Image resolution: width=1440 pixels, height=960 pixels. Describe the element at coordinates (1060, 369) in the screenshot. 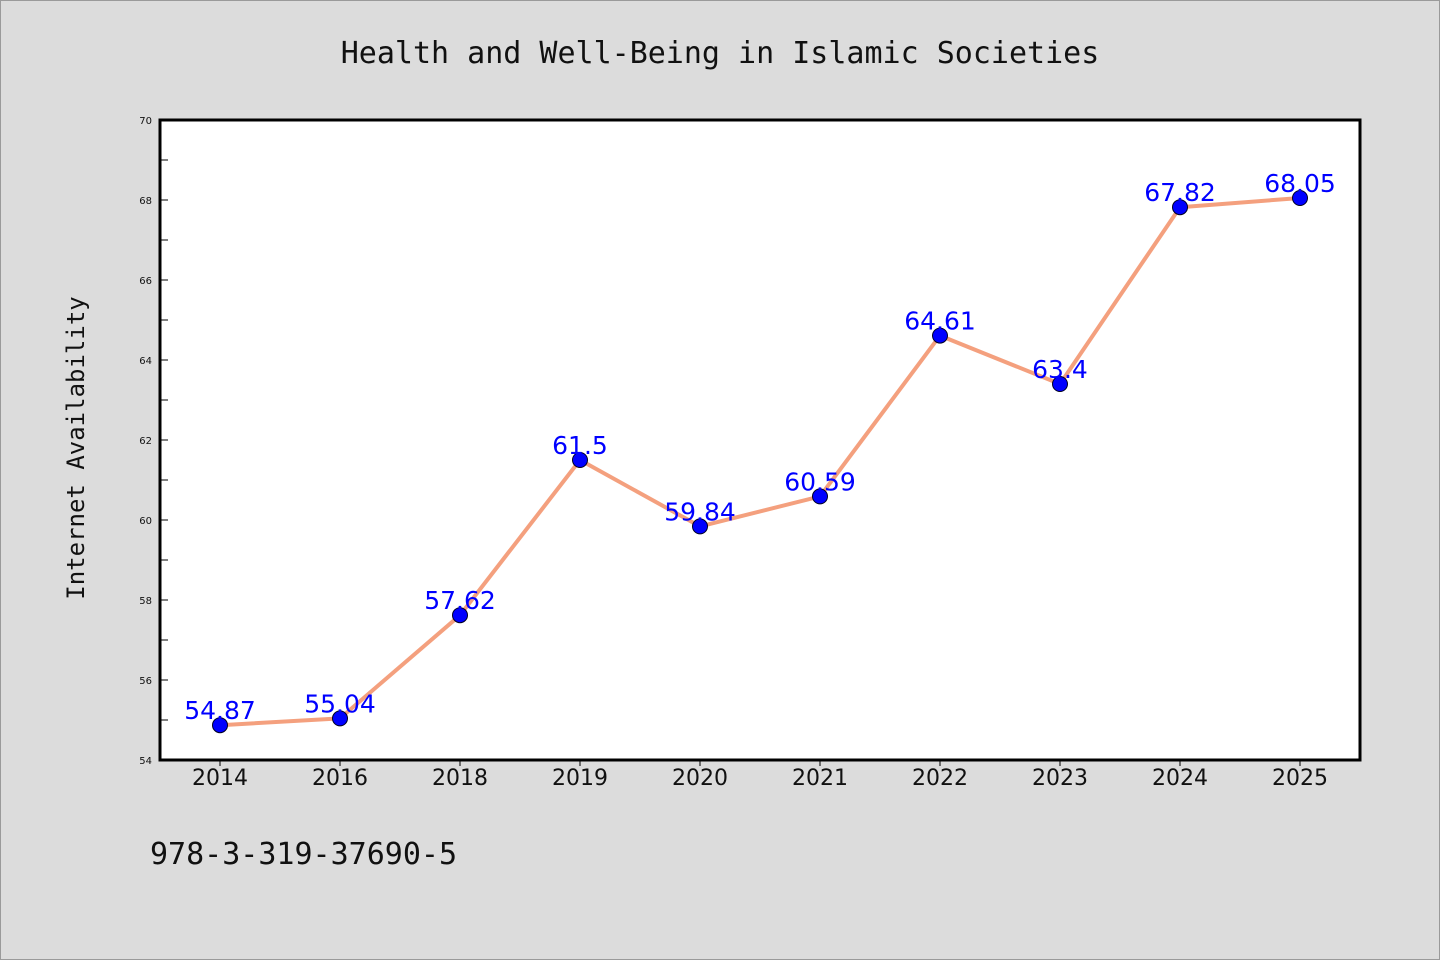

I see `data-label: 63.4` at that location.